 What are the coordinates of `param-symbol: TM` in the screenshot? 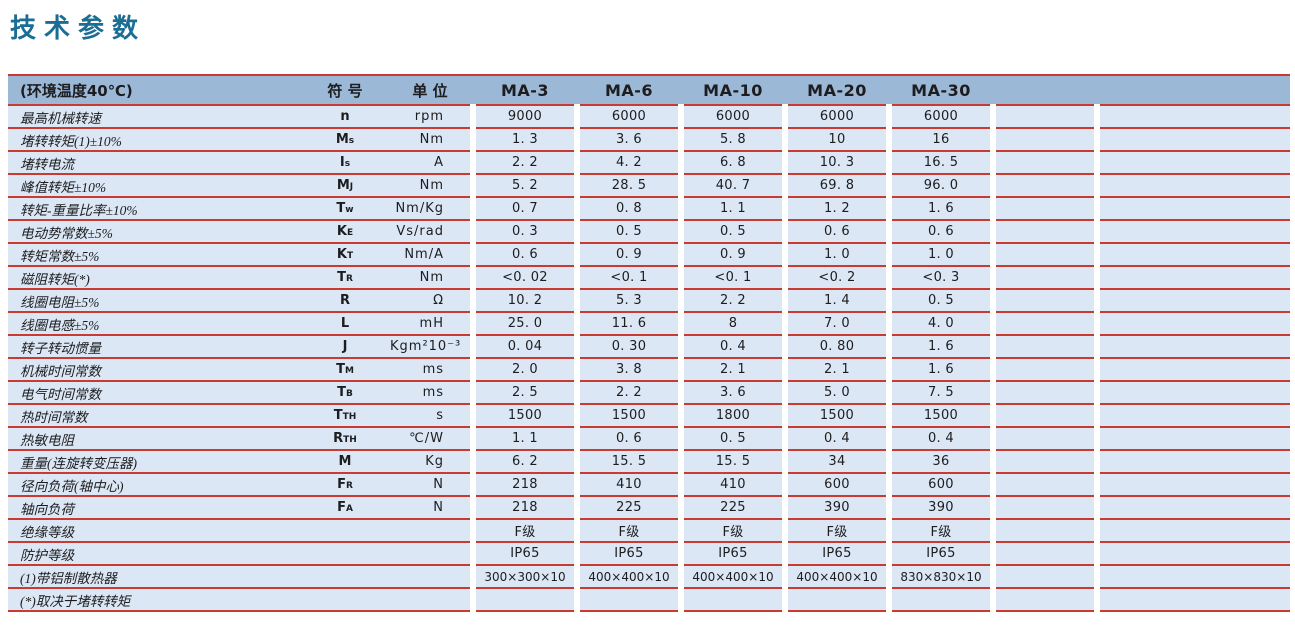 It's located at (345, 369).